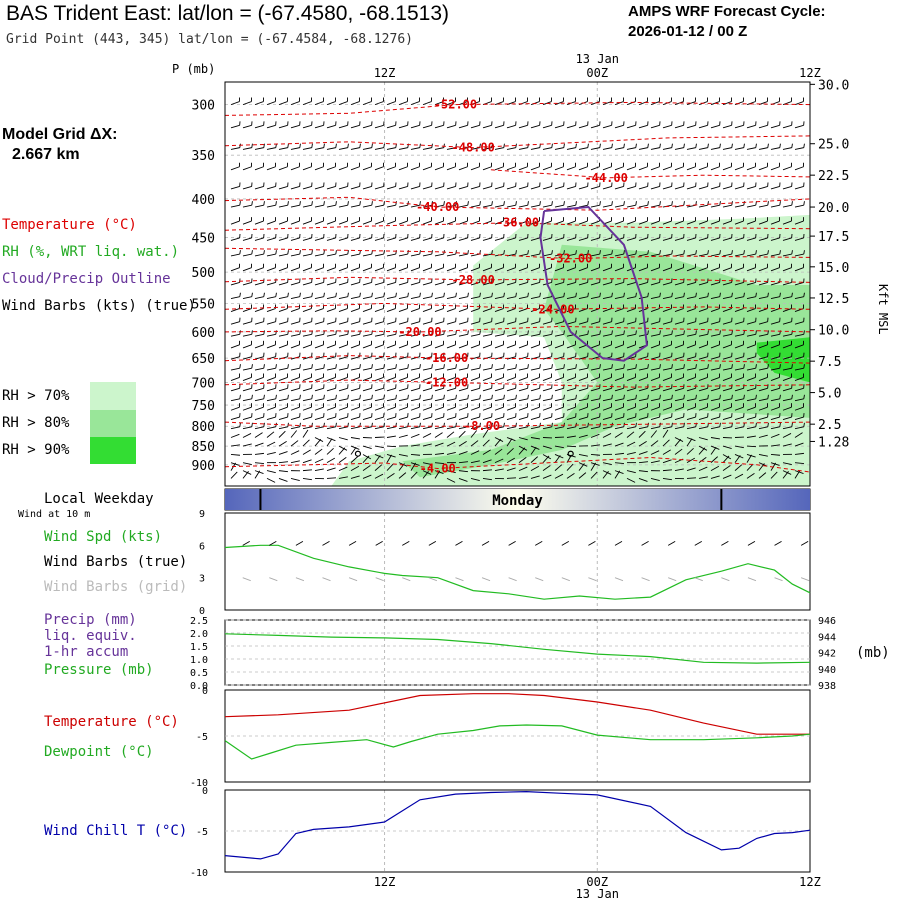 The width and height of the screenshot is (900, 900). I want to click on height-tick-label: 15.0, so click(833, 268).